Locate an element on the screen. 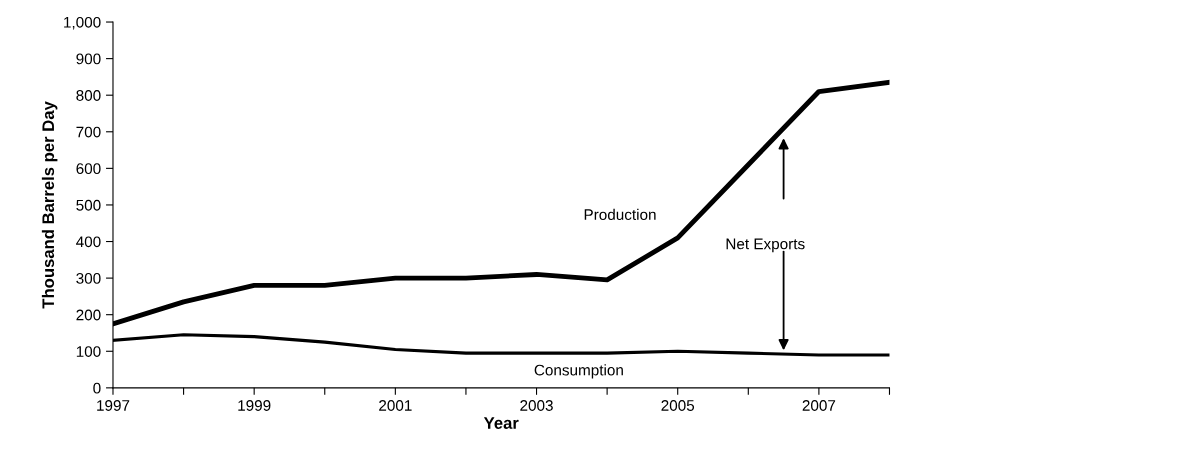  y-tick-label: 100 is located at coordinates (88, 351).